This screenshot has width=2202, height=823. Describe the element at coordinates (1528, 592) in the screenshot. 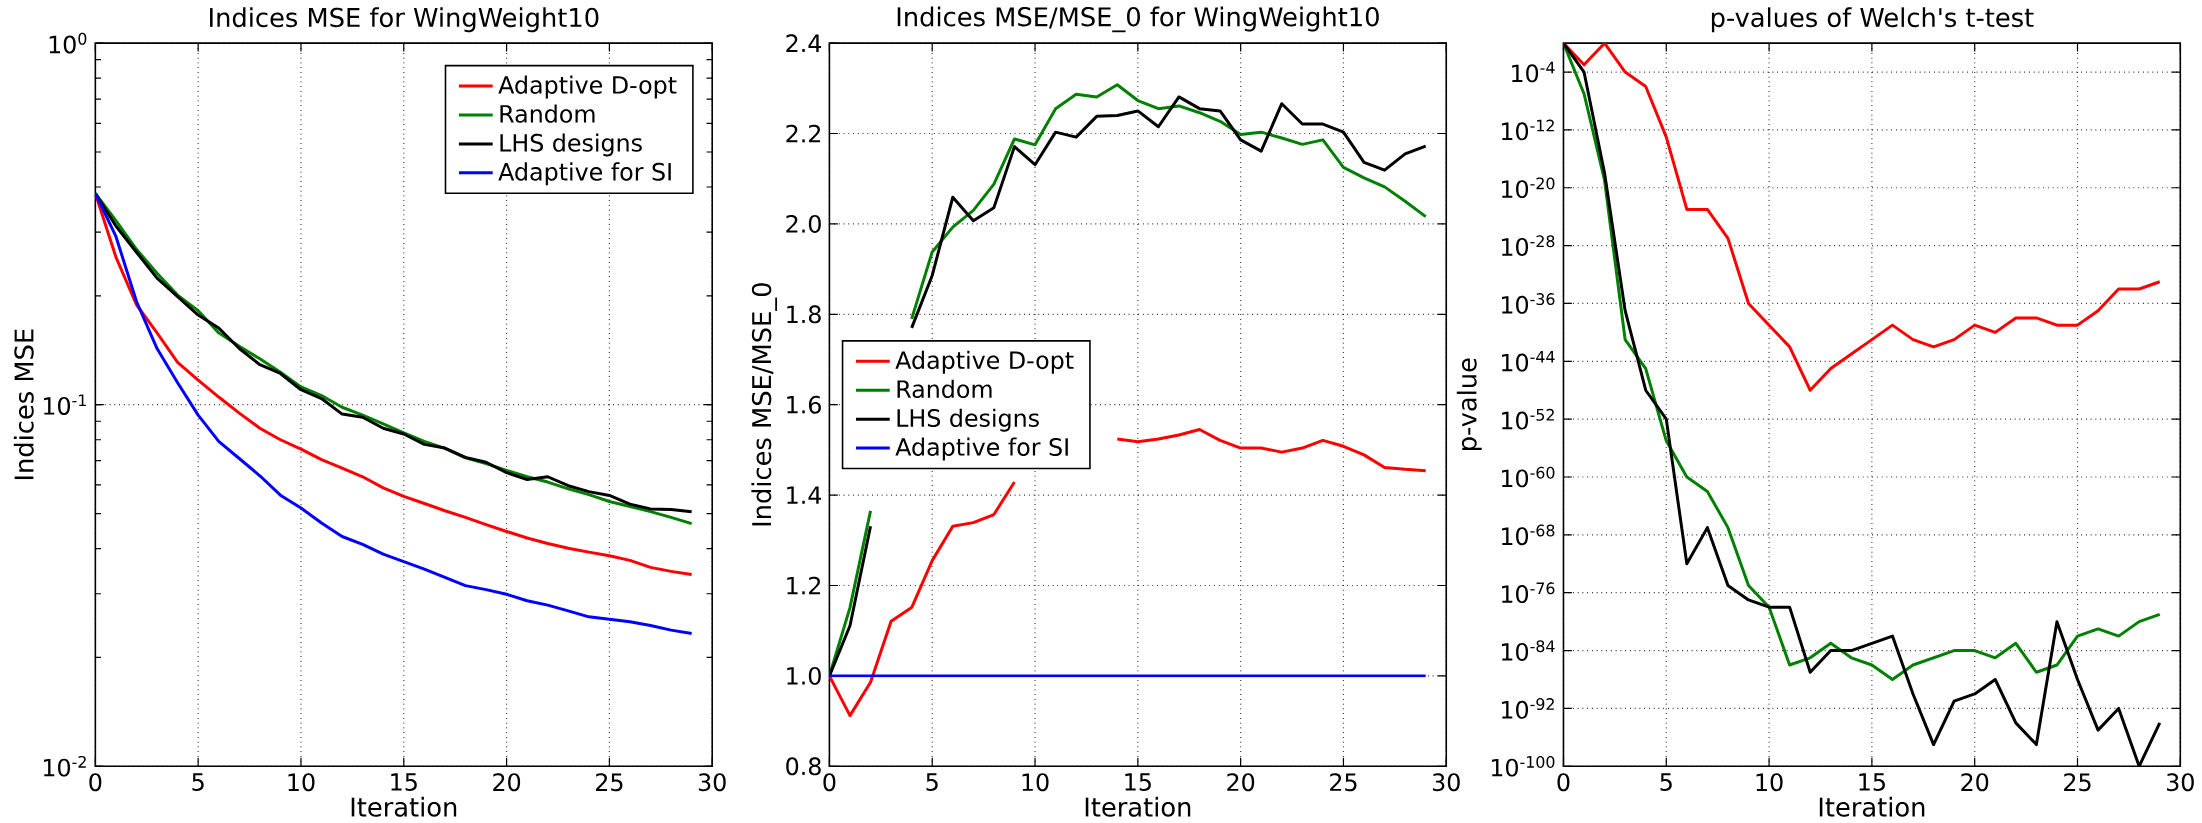

I see `y-tick-label: 10$^{-76}$` at that location.